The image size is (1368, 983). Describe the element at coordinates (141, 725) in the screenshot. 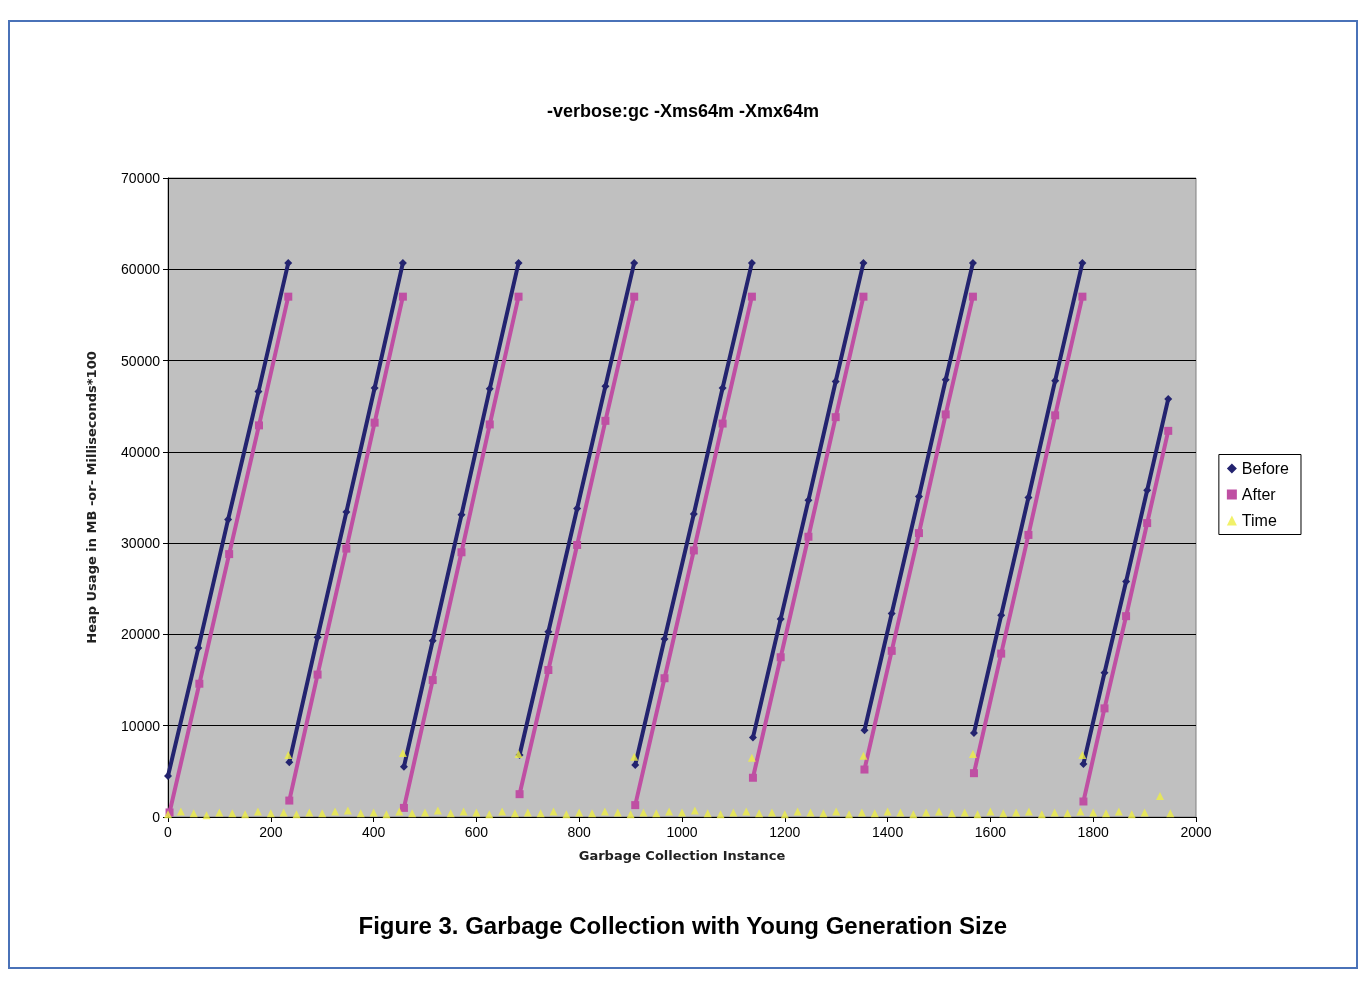

I see `y-tick-label: 10000` at that location.